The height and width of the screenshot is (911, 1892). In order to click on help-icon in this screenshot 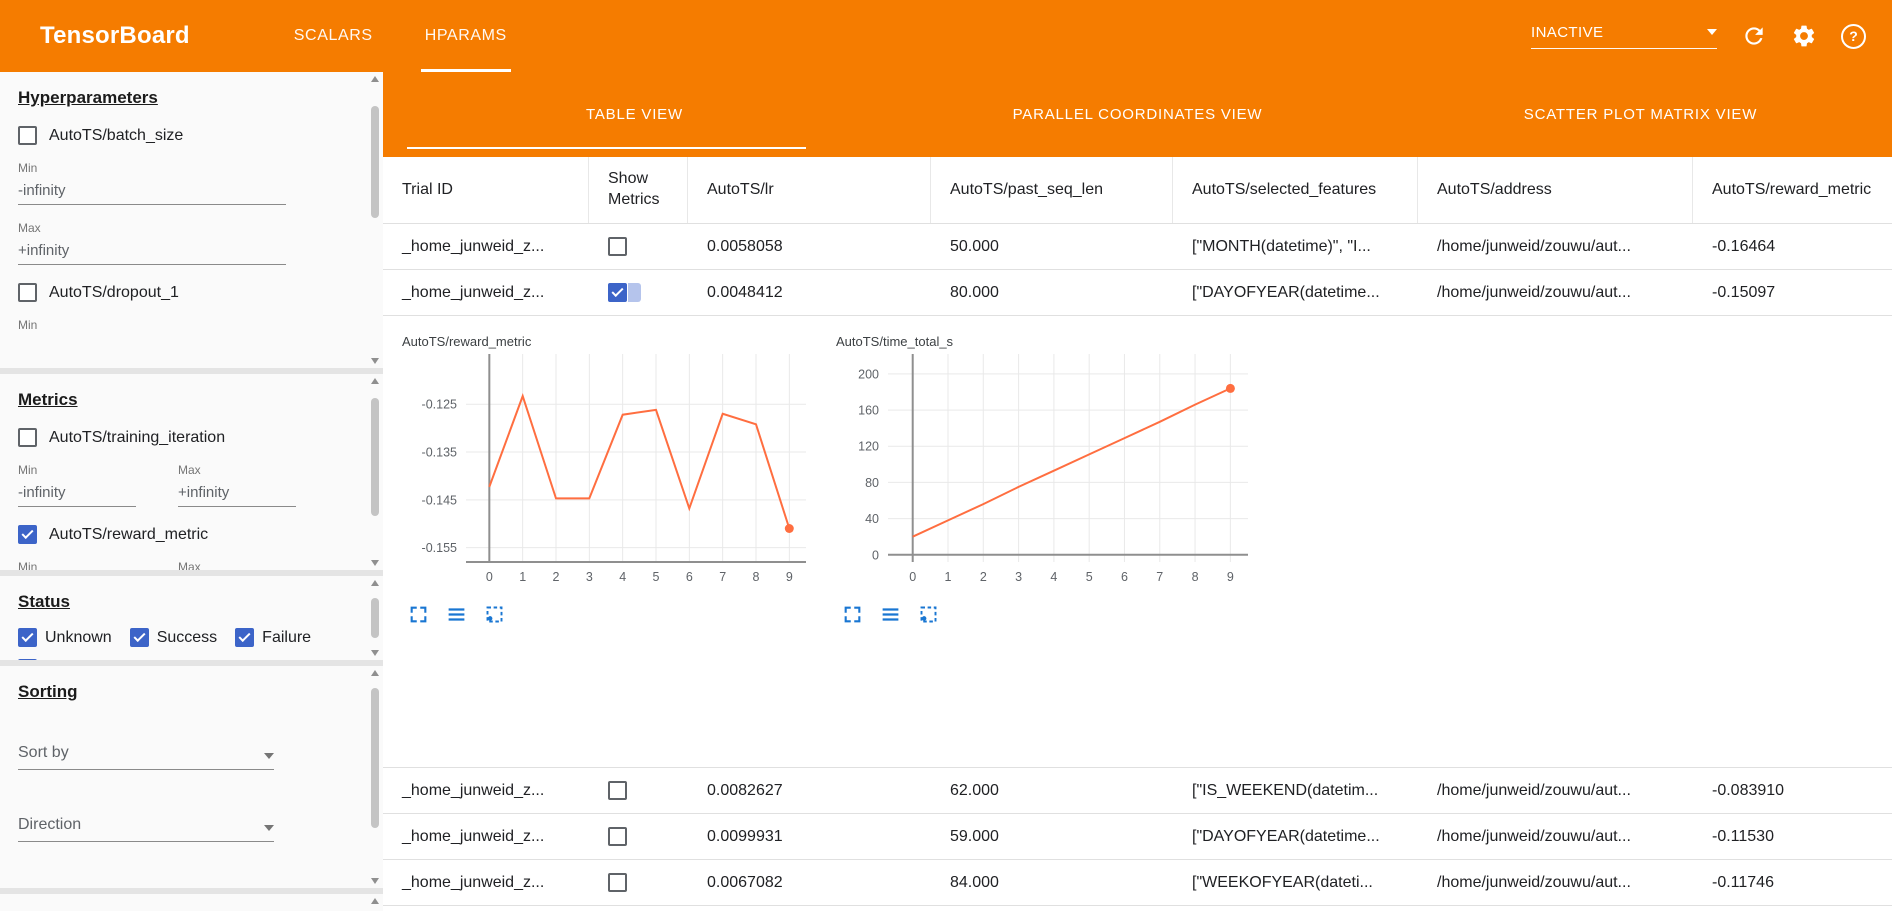, I will do `click(1853, 36)`.